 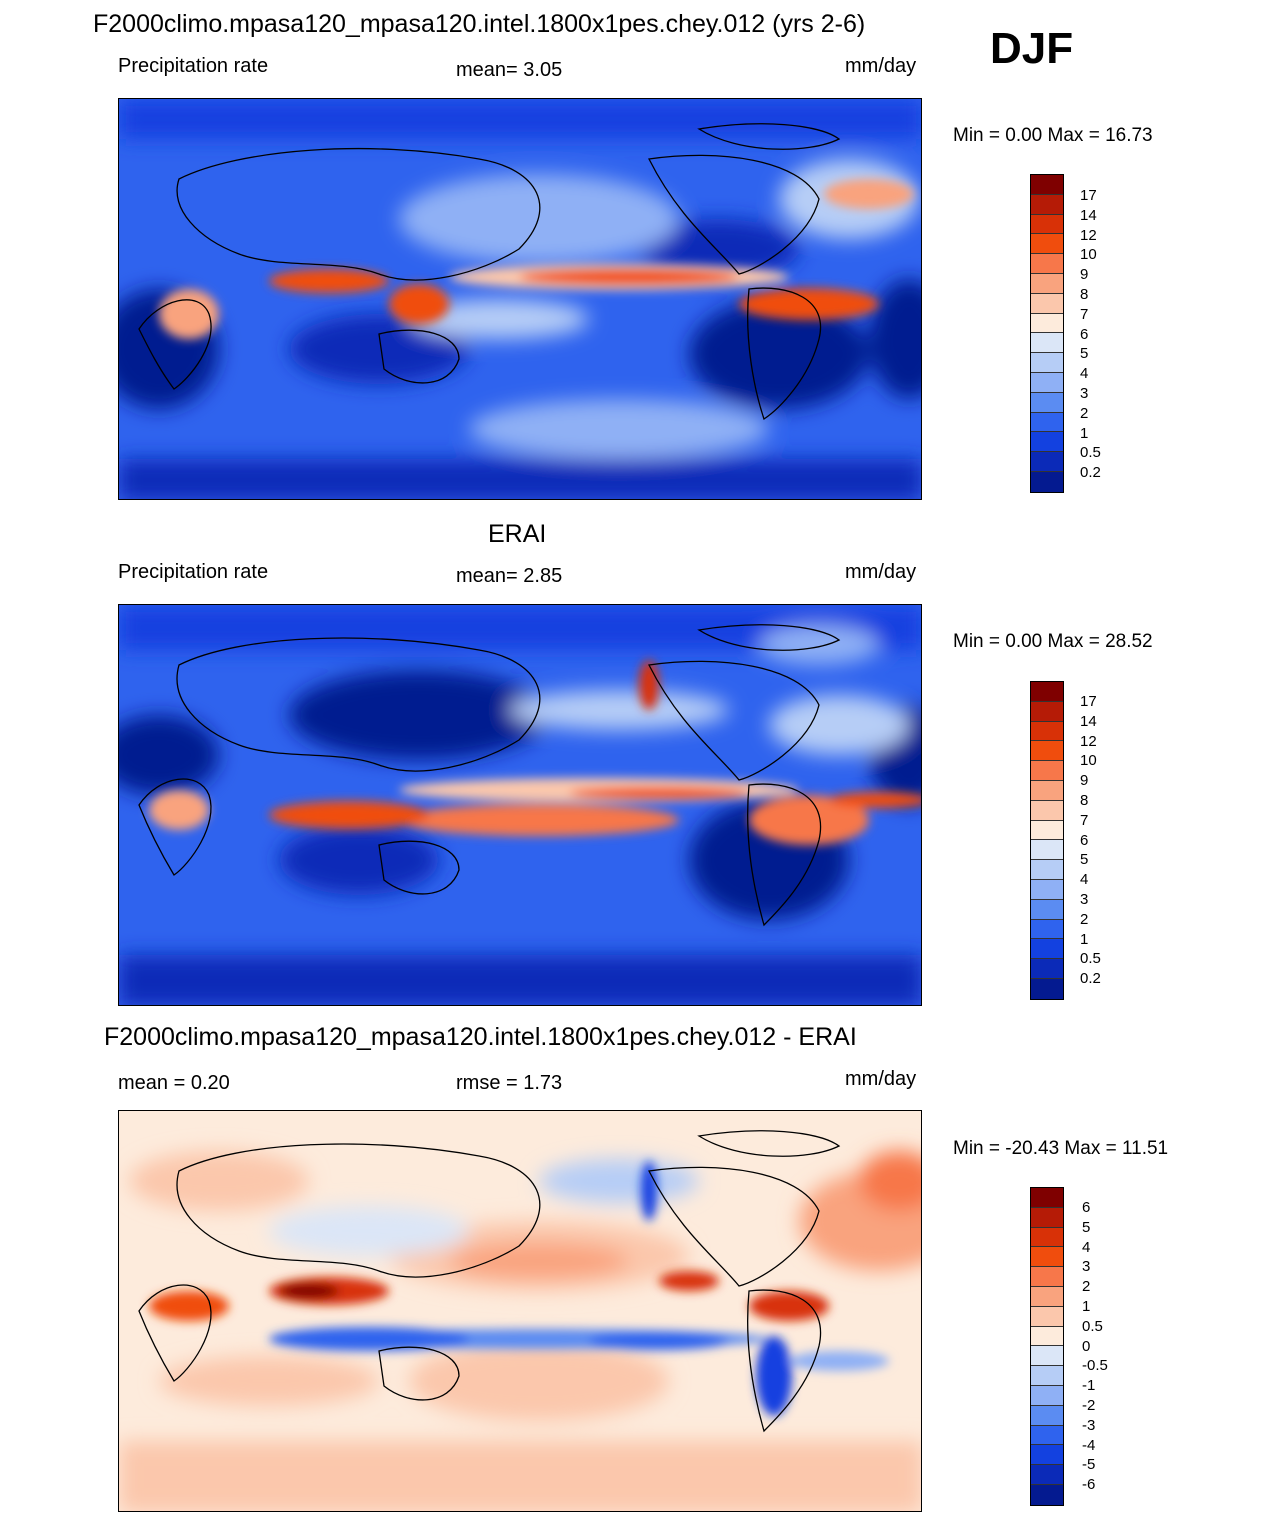 What do you see at coordinates (1089, 1445) in the screenshot?
I see `colorbar-tick-label: -4` at bounding box center [1089, 1445].